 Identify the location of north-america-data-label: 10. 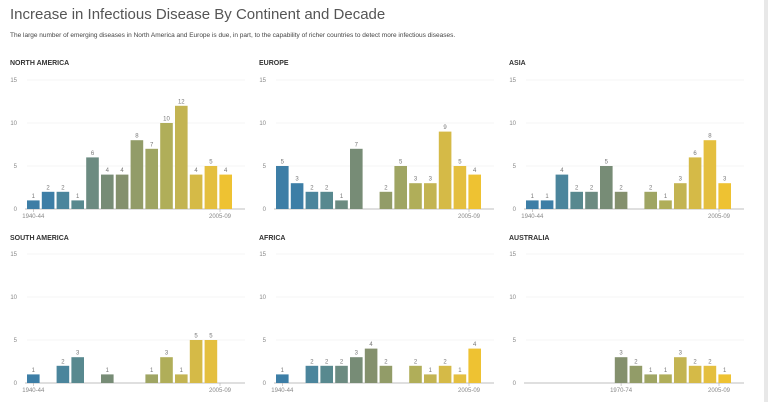
(166, 120).